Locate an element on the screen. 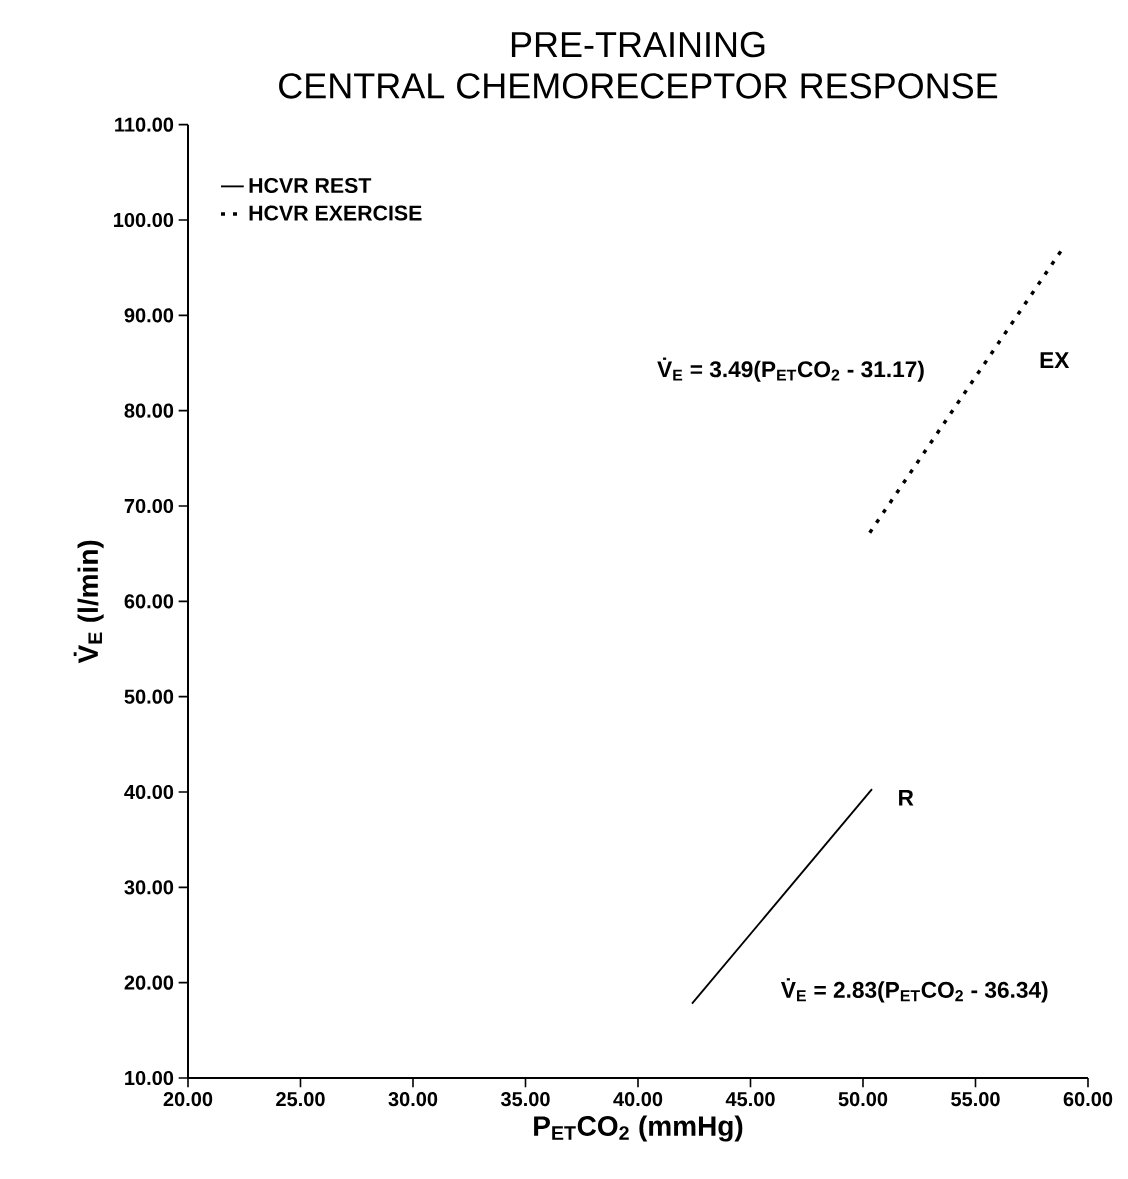  annotation: R is located at coordinates (906, 797).